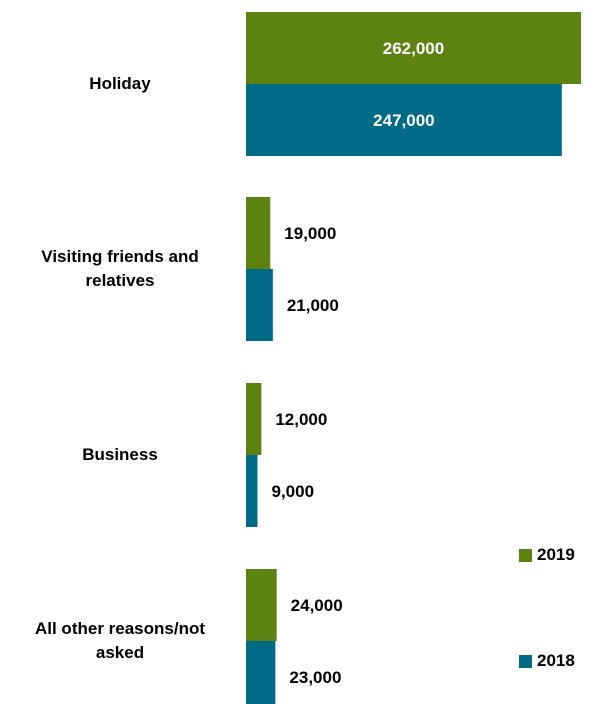 Image resolution: width=593 pixels, height=704 pixels. Describe the element at coordinates (120, 652) in the screenshot. I see `category-label-line: asked` at that location.